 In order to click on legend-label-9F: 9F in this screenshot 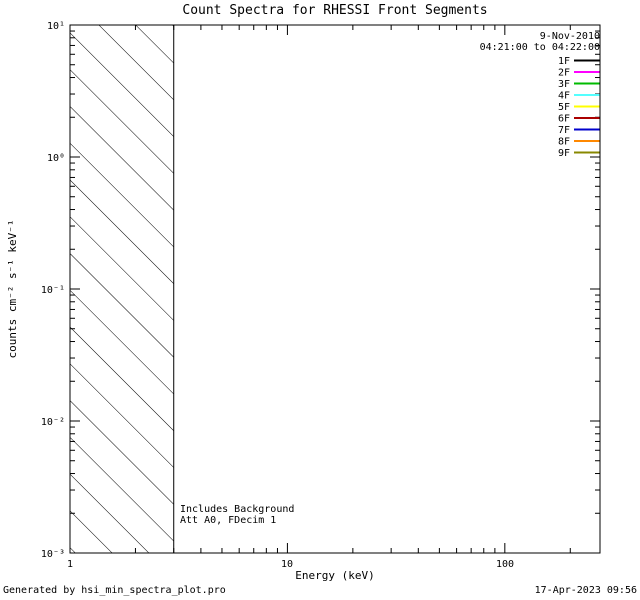, I will do `click(564, 153)`.